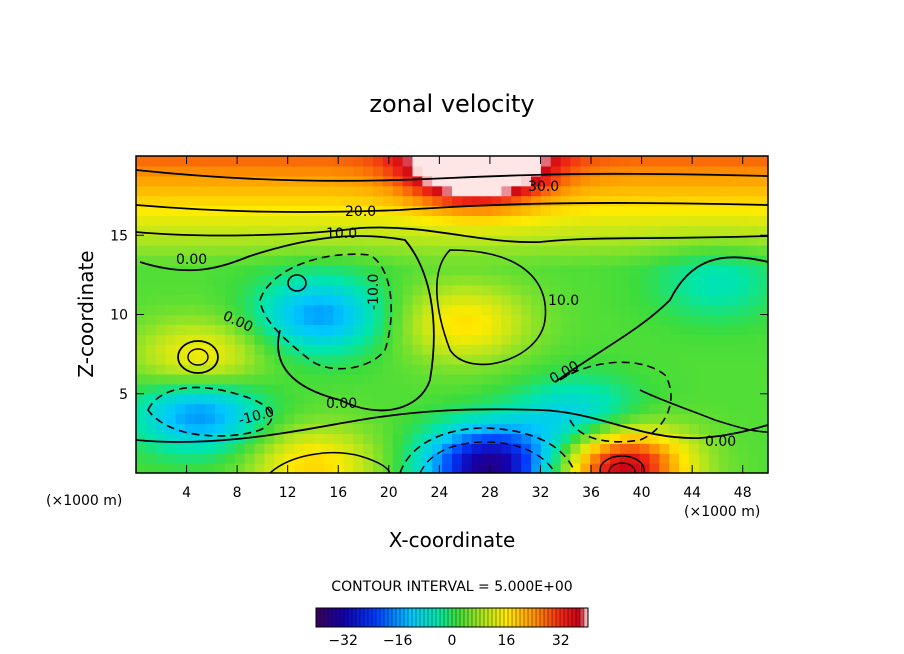  What do you see at coordinates (287, 323) in the screenshot?
I see `contour-0-top` at bounding box center [287, 323].